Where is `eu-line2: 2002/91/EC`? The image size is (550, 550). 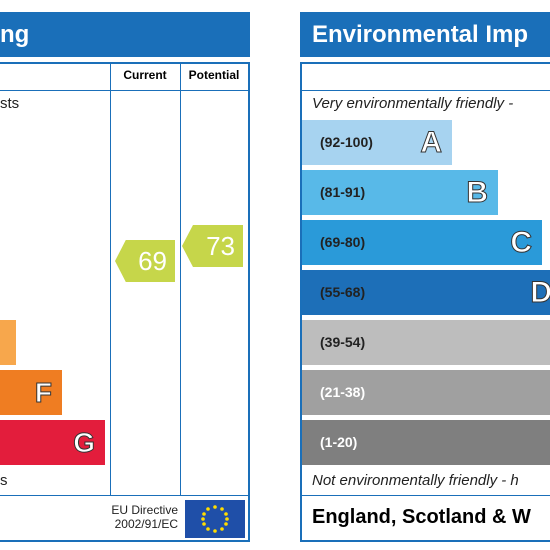
eu-line2: 2002/91/EC is located at coordinates (146, 524).